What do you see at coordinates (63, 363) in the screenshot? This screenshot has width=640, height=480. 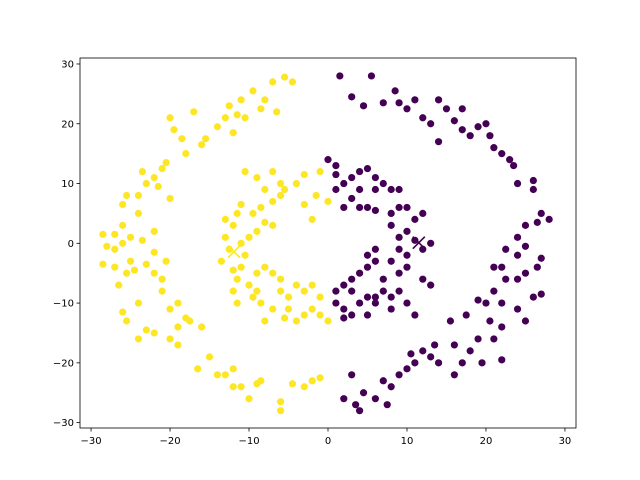 I see `y-tick-label: −20` at bounding box center [63, 363].